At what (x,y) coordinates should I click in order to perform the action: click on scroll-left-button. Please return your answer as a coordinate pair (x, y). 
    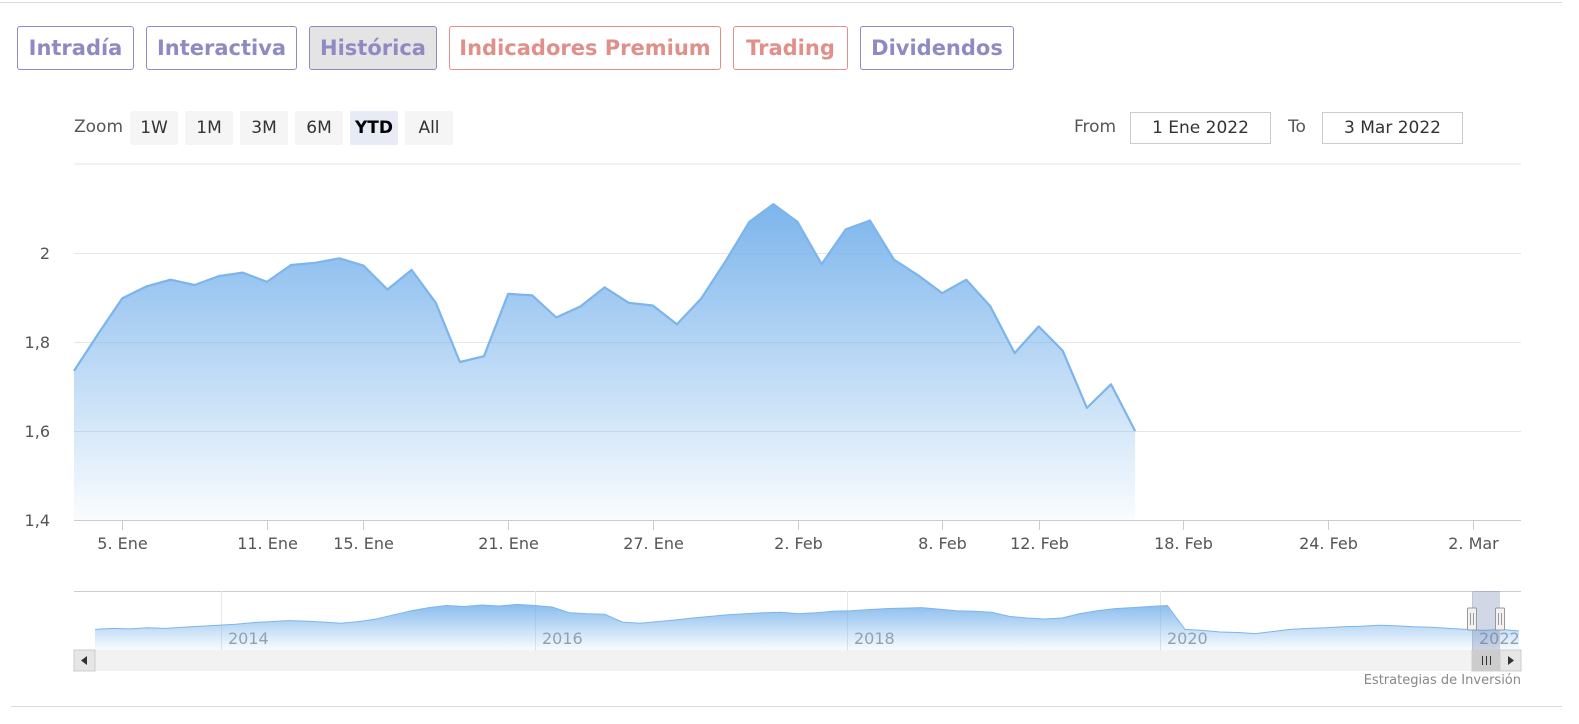
    Looking at the image, I should click on (84, 660).